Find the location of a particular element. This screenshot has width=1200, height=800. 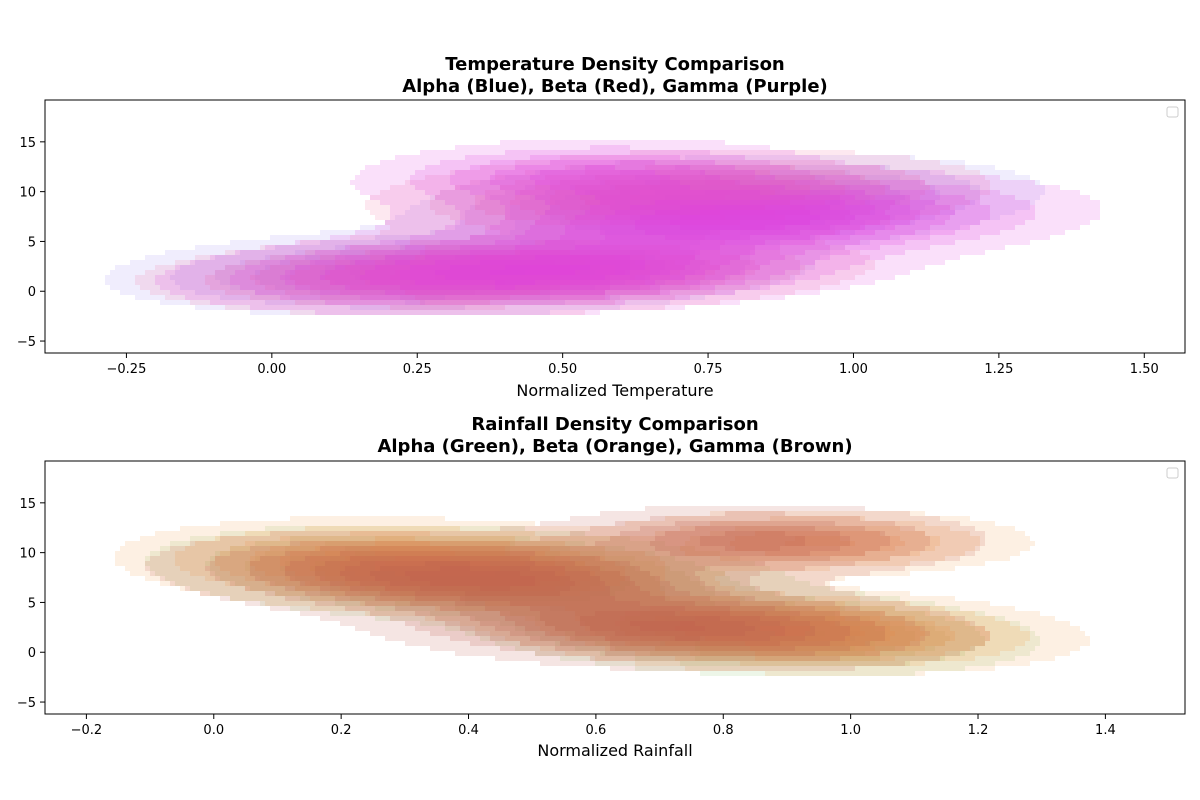

series-alpha-density is located at coordinates (592, 601).